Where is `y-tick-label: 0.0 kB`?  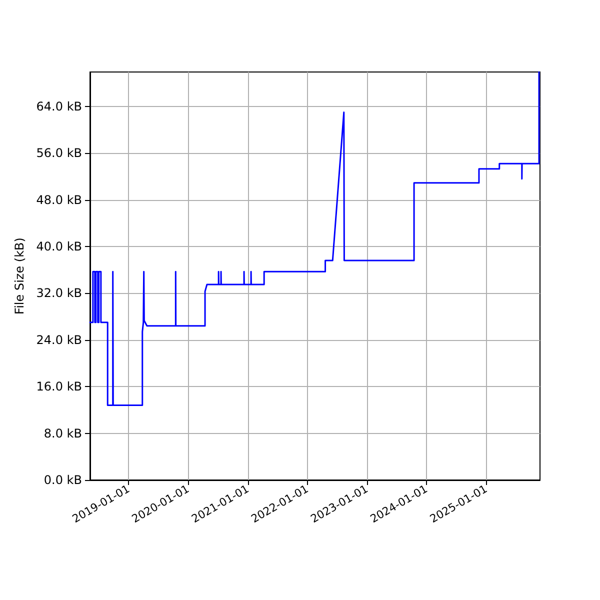 y-tick-label: 0.0 kB is located at coordinates (63, 480).